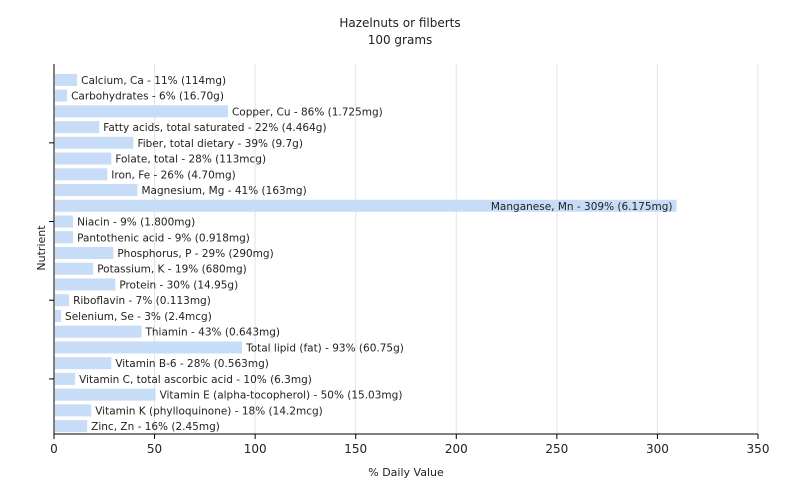  I want to click on x-tick-label: 300, so click(657, 449).